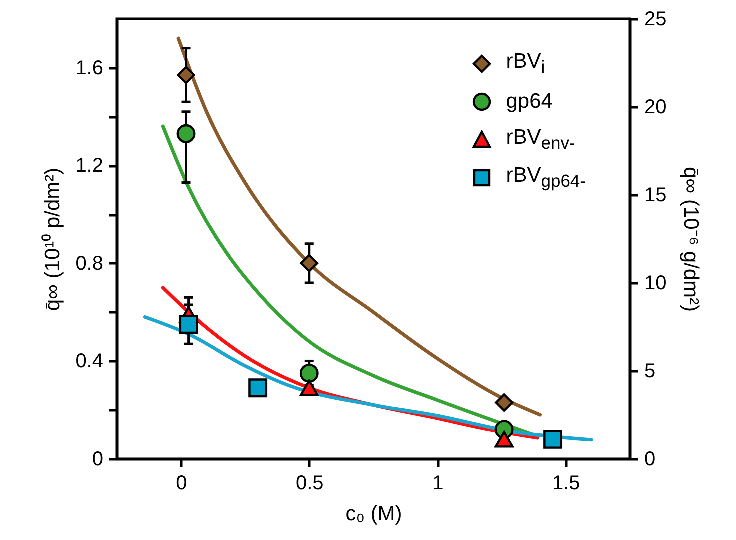 Image resolution: width=736 pixels, height=540 pixels. What do you see at coordinates (655, 19) in the screenshot?
I see `y2-tick-label: 25` at bounding box center [655, 19].